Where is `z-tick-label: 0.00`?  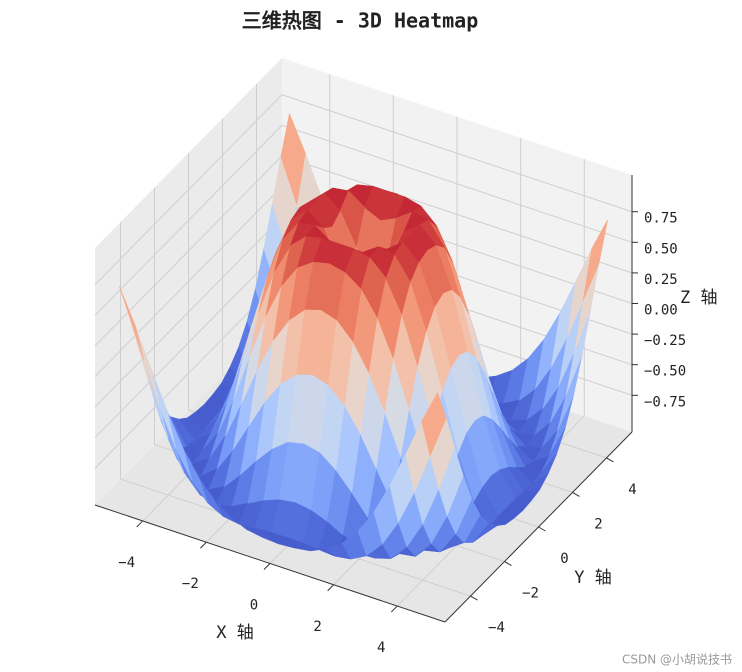
z-tick-label: 0.00 is located at coordinates (661, 311).